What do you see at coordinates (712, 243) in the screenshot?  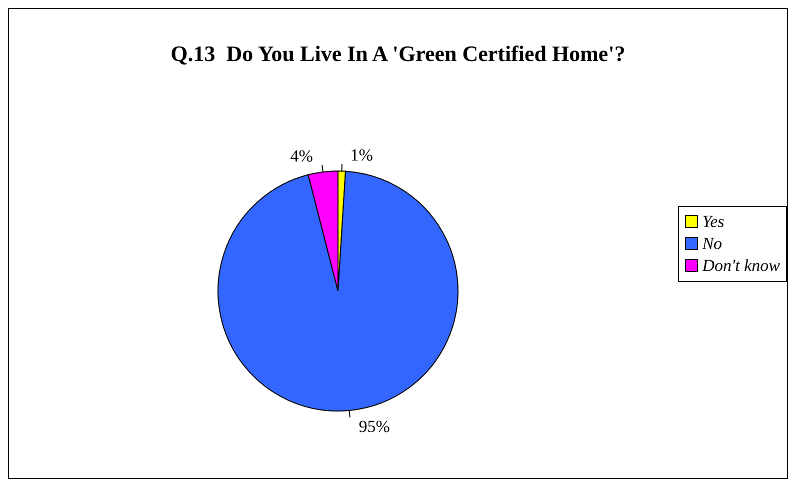 I see `legend-label: No` at bounding box center [712, 243].